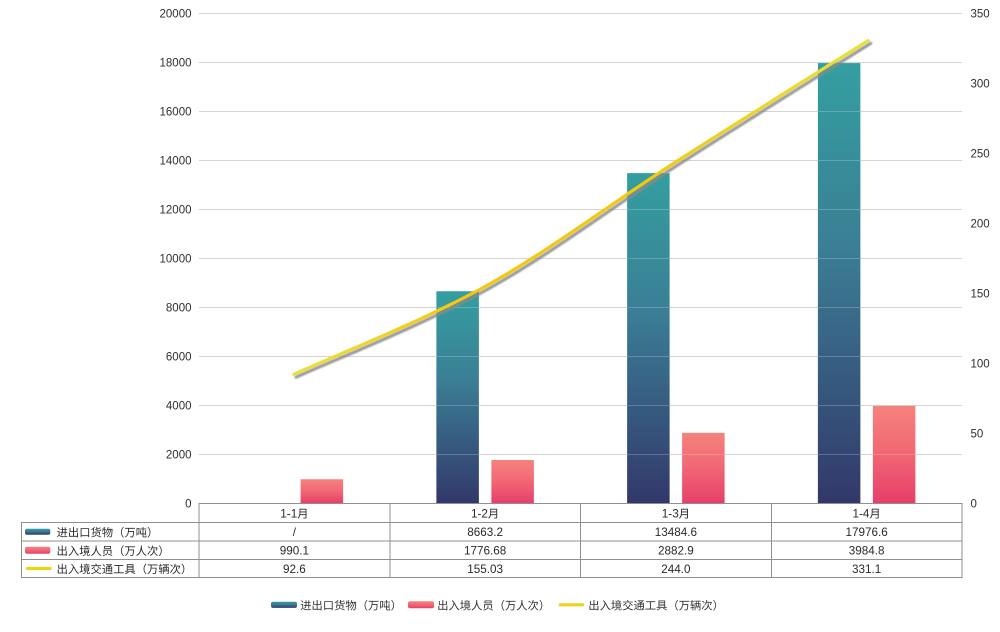  I want to click on svg-text: 331.1, so click(866, 569).